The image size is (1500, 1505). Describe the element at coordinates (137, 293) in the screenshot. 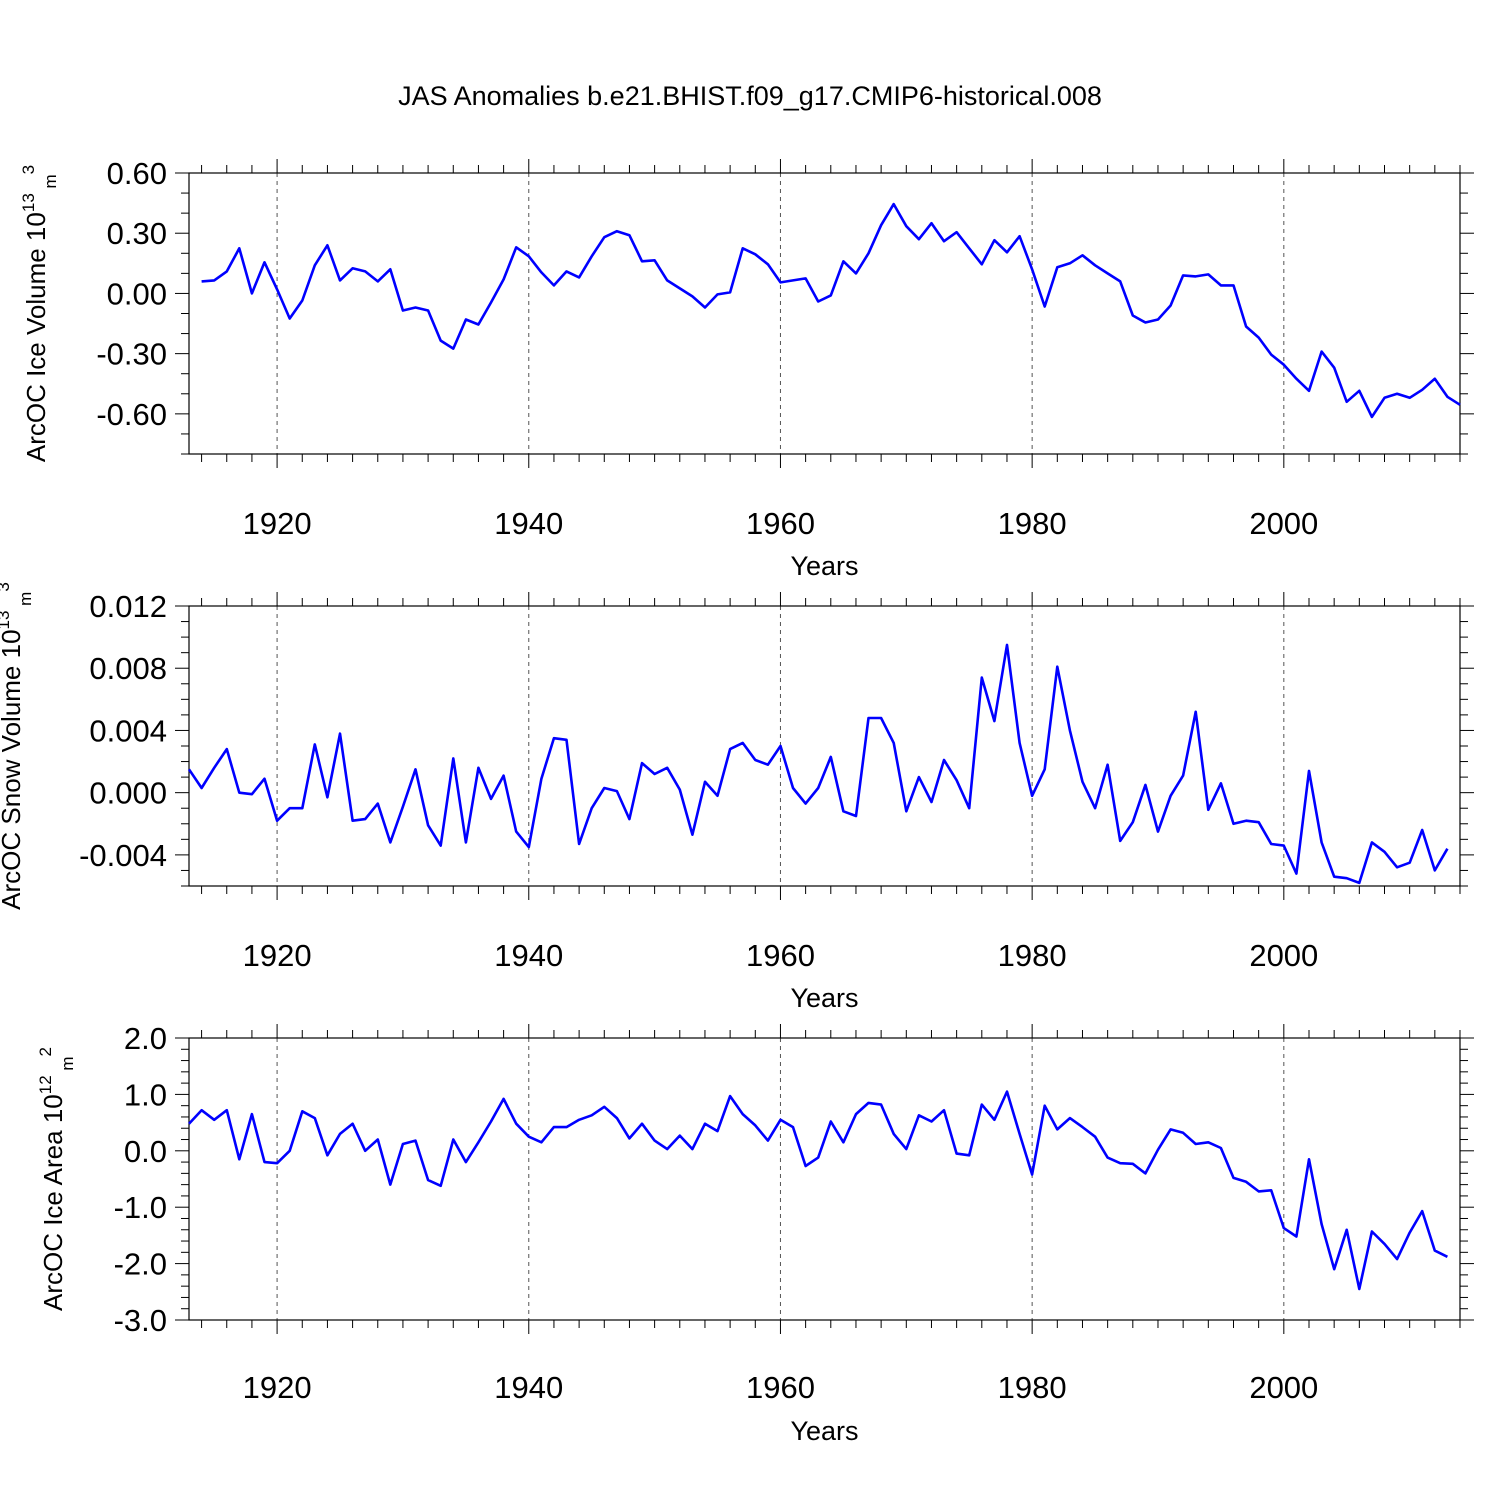

I see `y-tick-label: 0.00` at that location.